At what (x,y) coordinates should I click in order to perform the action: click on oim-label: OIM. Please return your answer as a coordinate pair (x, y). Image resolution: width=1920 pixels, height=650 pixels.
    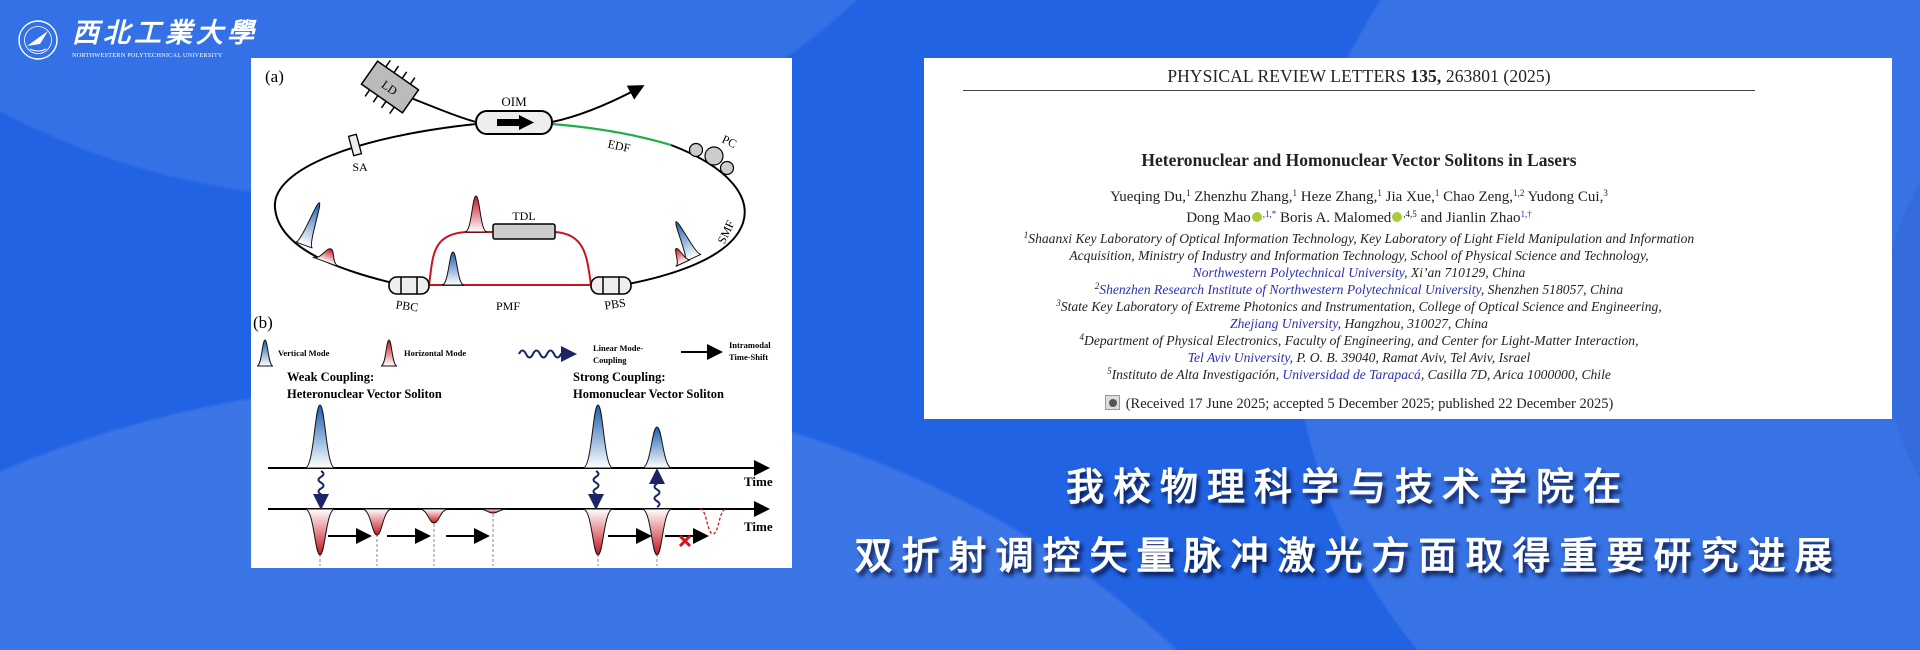
    Looking at the image, I should click on (514, 101).